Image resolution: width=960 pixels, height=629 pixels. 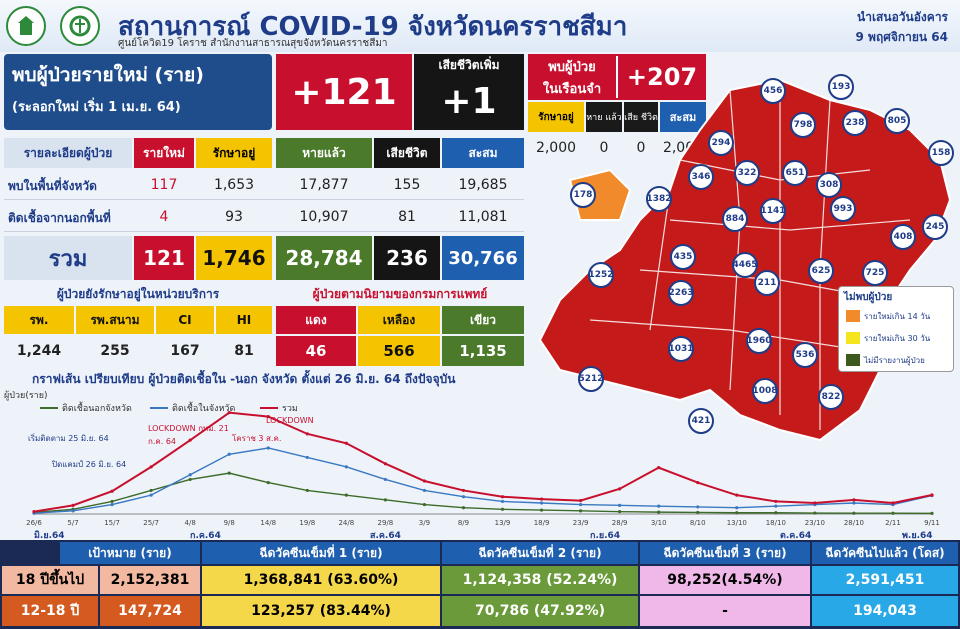 I want to click on facility-value-hospital: 1,244, so click(x=39, y=351).